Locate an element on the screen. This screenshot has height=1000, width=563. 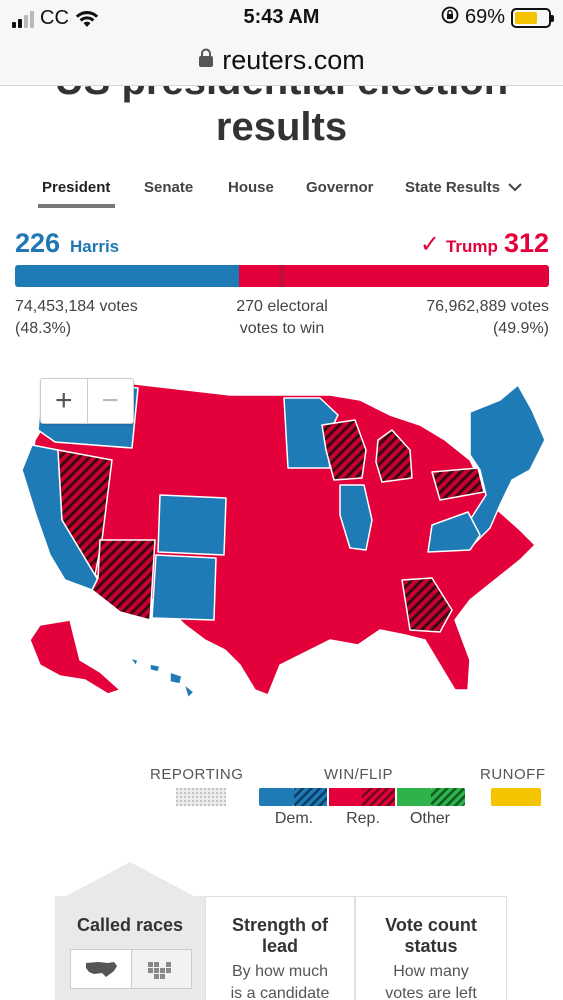
legend-other-label: Other is located at coordinates (429, 818).